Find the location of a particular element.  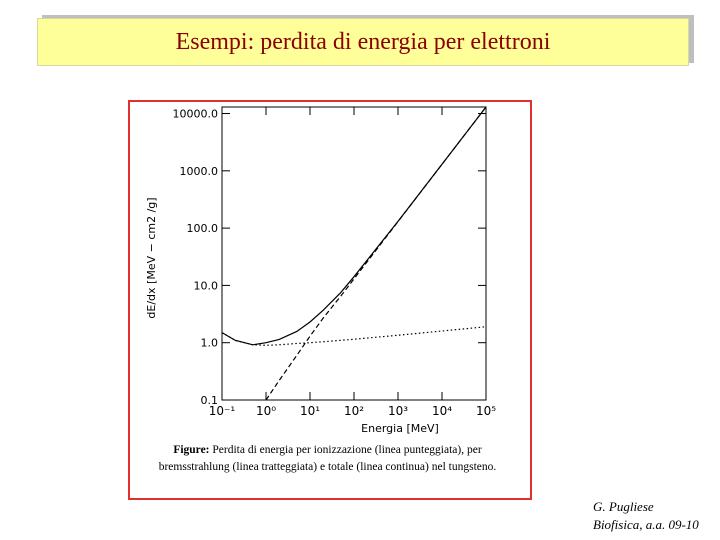

y-axis-label: dE/dx [MeV − cm2 /g] is located at coordinates (151, 257).